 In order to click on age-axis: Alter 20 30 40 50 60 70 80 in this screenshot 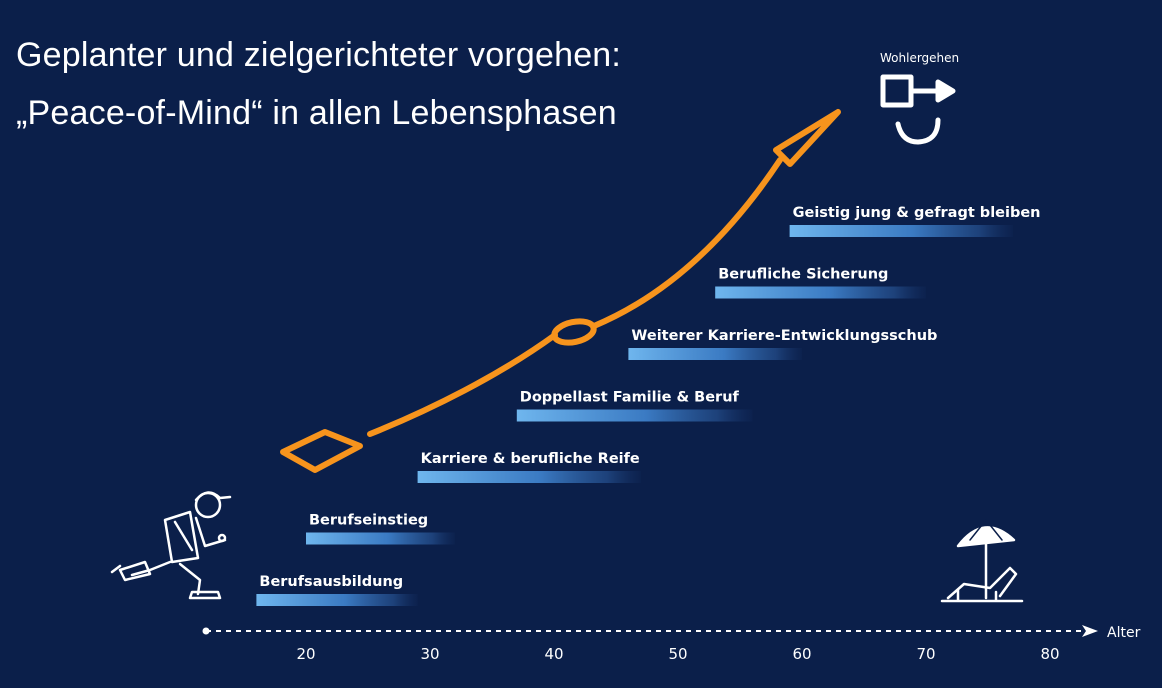, I will do `click(671, 644)`.